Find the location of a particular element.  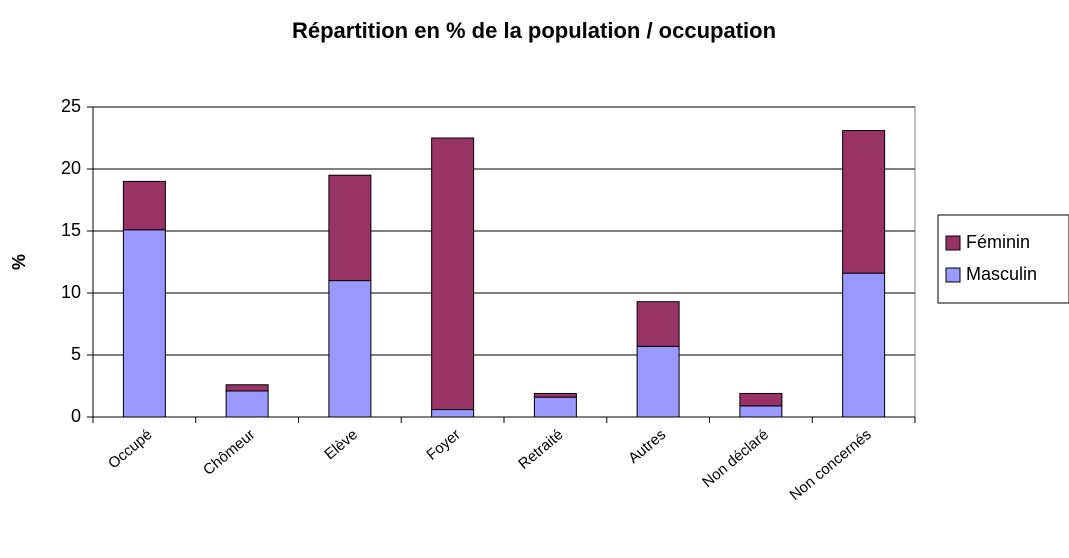

y-tick-label: 5 is located at coordinates (76, 354).